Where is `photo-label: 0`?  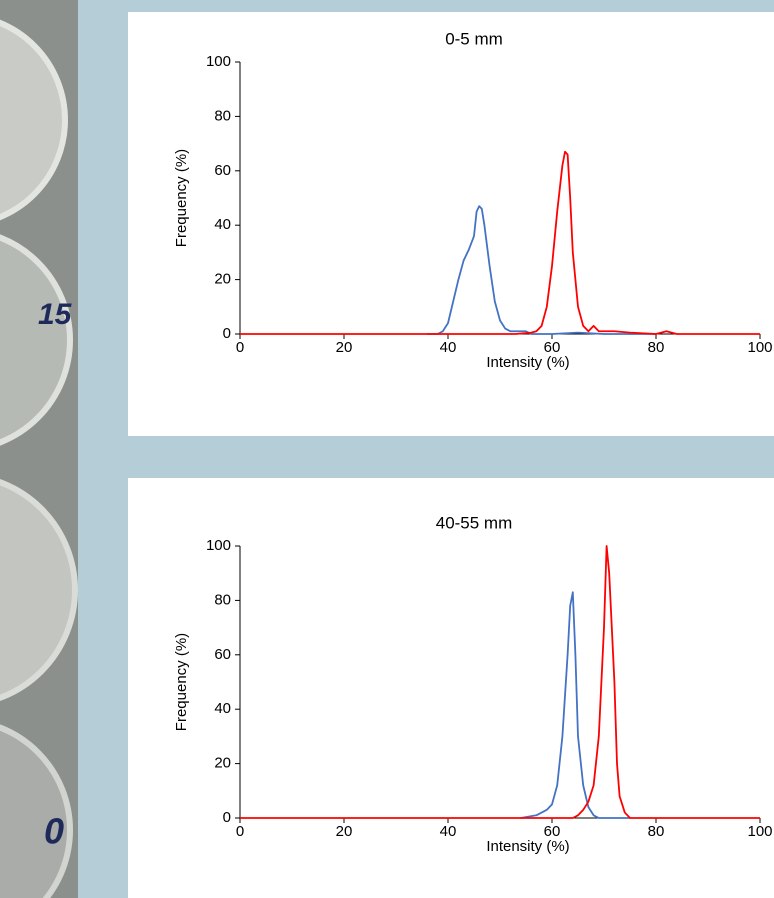
photo-label: 0 is located at coordinates (54, 831).